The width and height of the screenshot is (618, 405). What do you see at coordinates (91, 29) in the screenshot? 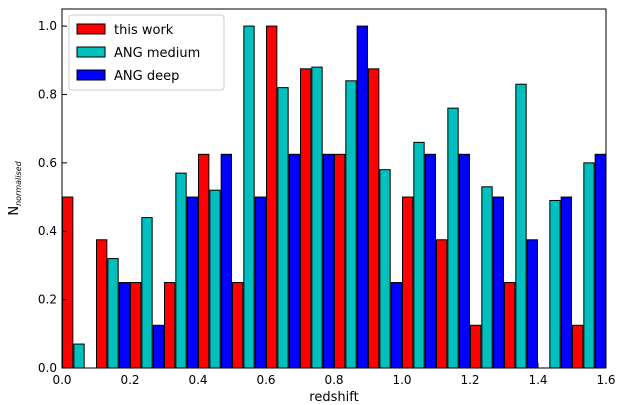
I see `legend-swatch-this-work` at bounding box center [91, 29].